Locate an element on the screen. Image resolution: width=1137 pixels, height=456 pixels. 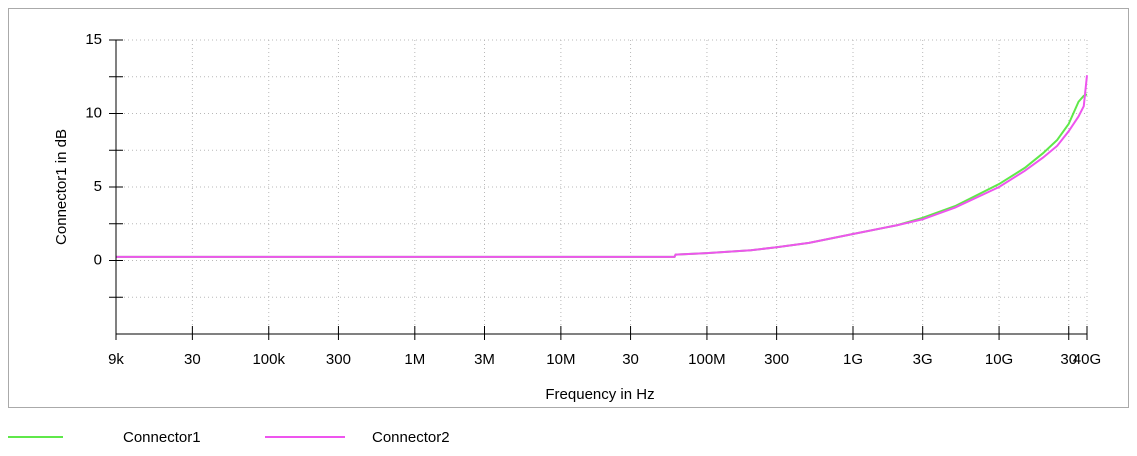
y-tick-label: 5 is located at coordinates (98, 186).